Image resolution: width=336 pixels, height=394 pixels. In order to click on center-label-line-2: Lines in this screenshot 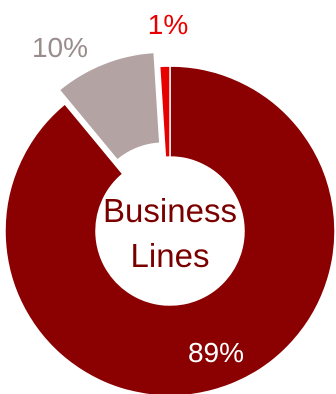, I will do `click(170, 255)`.